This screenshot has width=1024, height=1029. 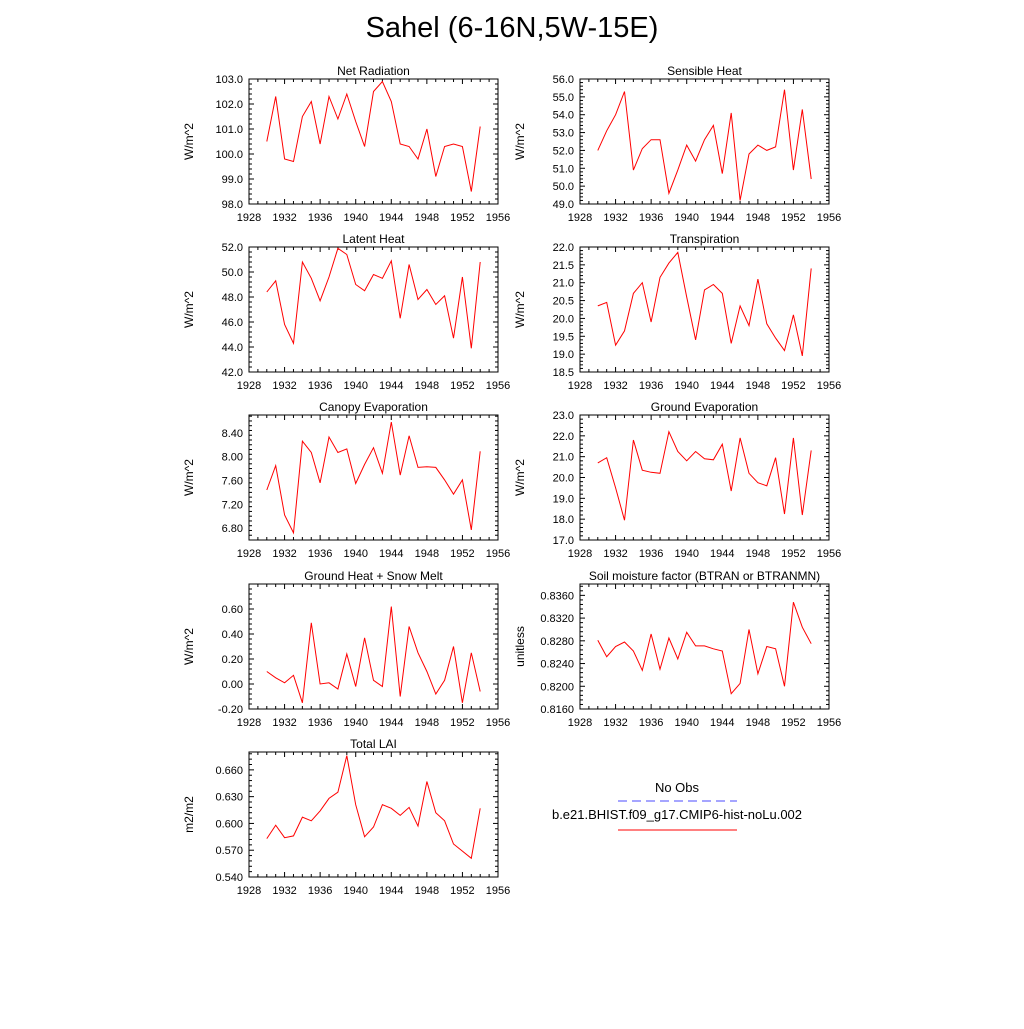 What do you see at coordinates (232, 529) in the screenshot?
I see `y-tick-label: 6.80` at bounding box center [232, 529].